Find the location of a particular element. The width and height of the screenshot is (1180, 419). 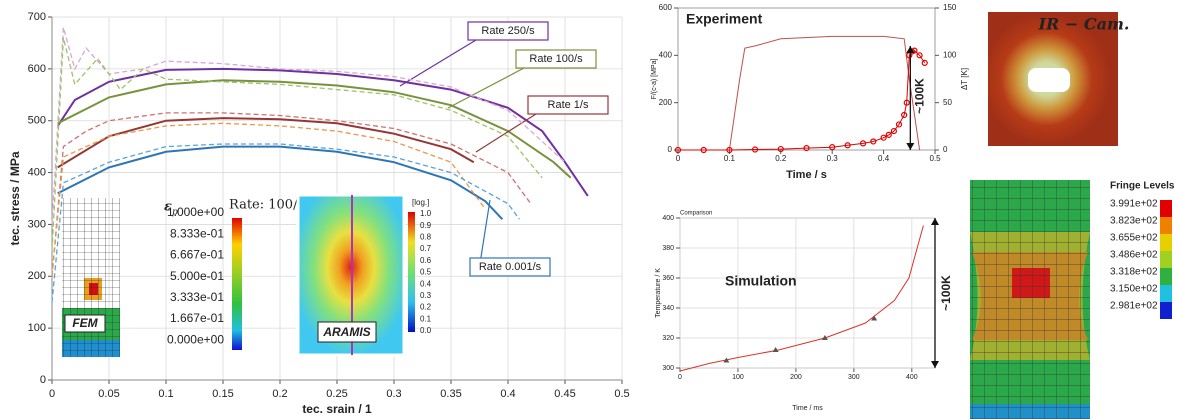

x-tick-label: 200 is located at coordinates (796, 377).